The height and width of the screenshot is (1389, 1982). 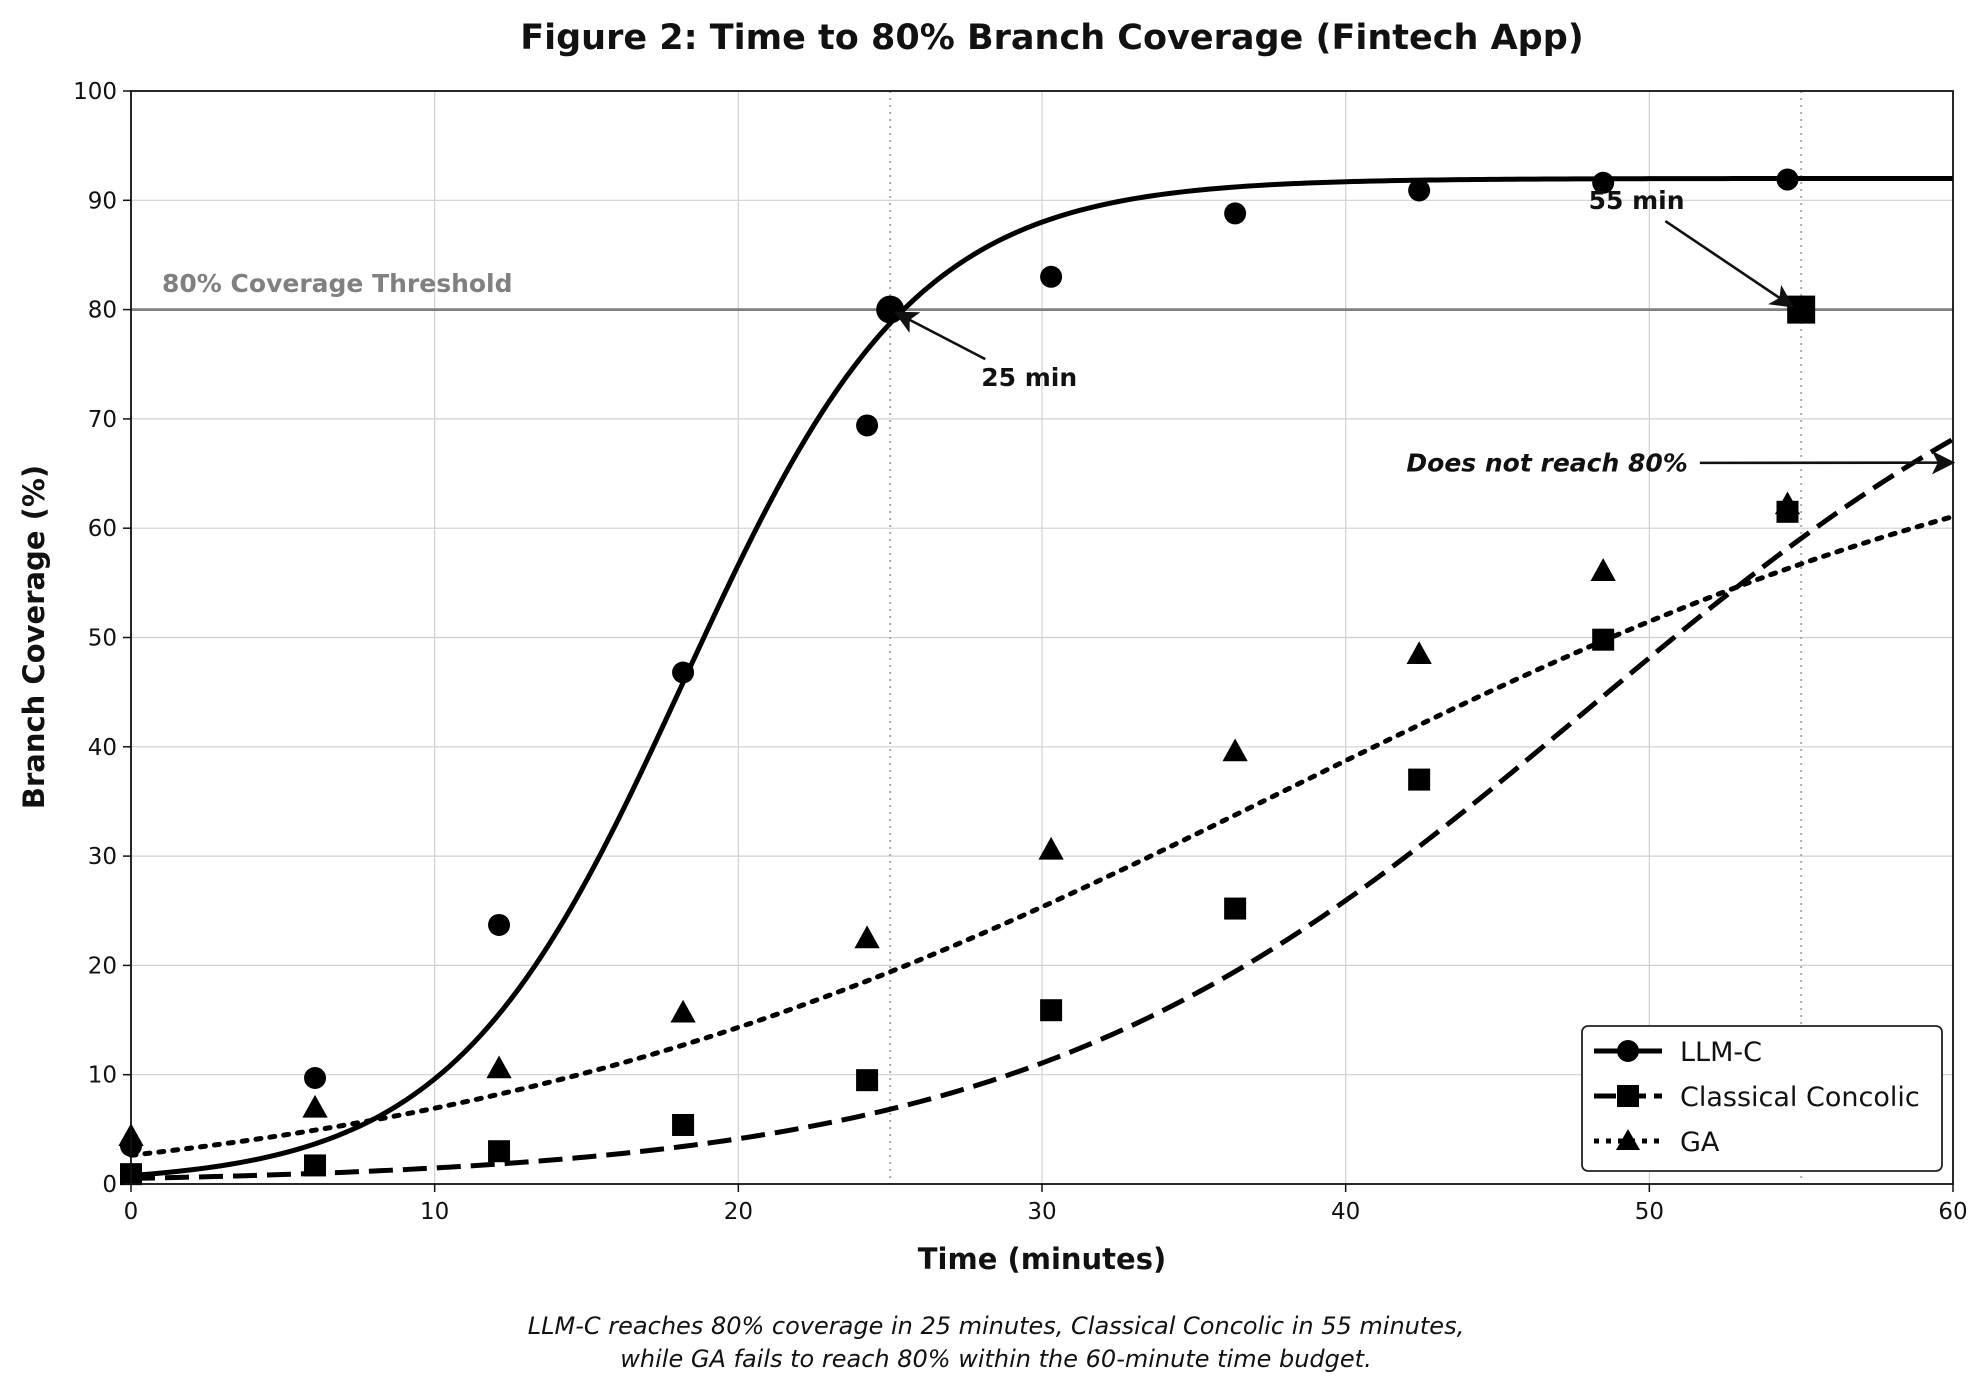 I want to click on legend-marker-llm-c, so click(x=1628, y=1051).